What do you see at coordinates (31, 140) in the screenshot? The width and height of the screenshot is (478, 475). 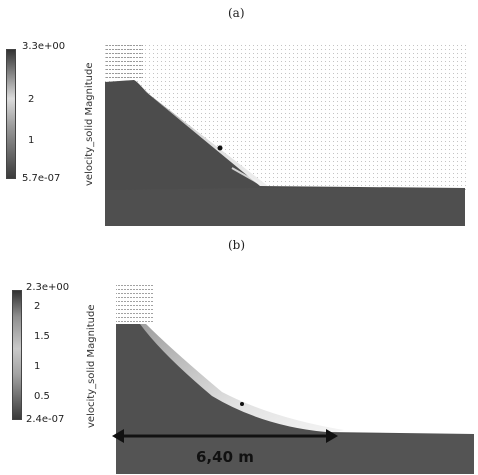 I see `panel-a-colorbar-tick-1: 1` at bounding box center [31, 140].